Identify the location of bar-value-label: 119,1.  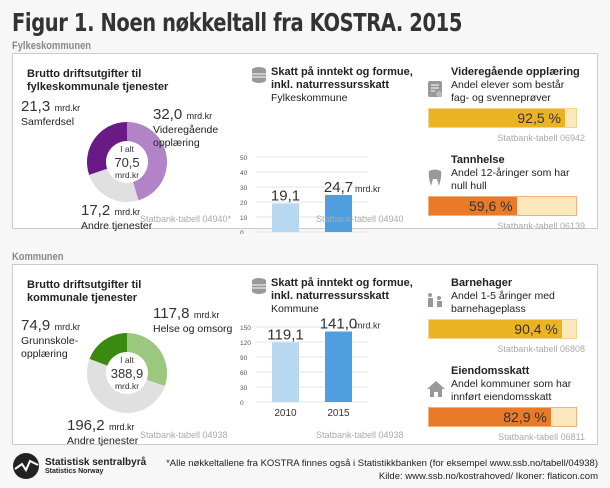
(285, 334).